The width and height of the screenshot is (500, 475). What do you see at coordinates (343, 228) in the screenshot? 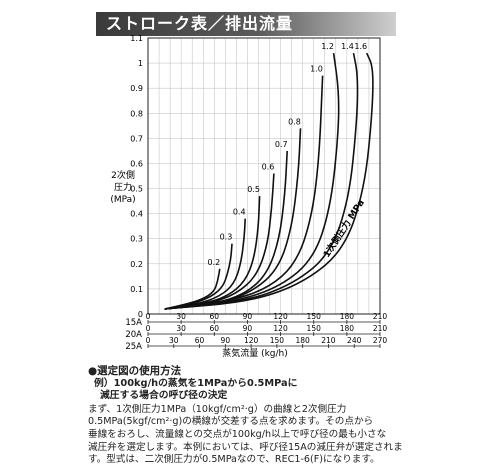
I see `family-label: 1次側圧力 MPa` at bounding box center [343, 228].